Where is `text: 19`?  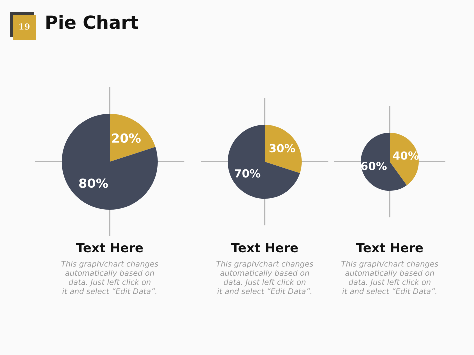
text: 19 is located at coordinates (25, 27).